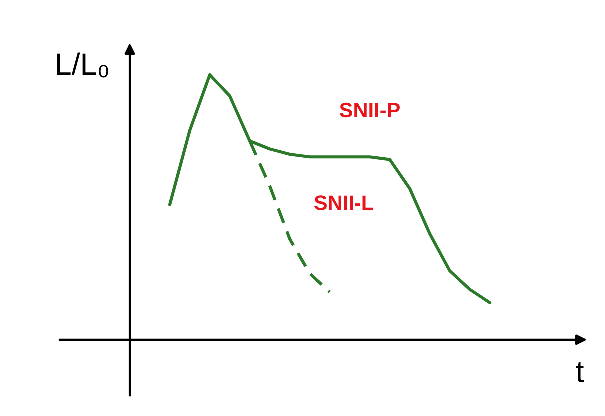  I want to click on series-label: SNII-L, so click(344, 203).